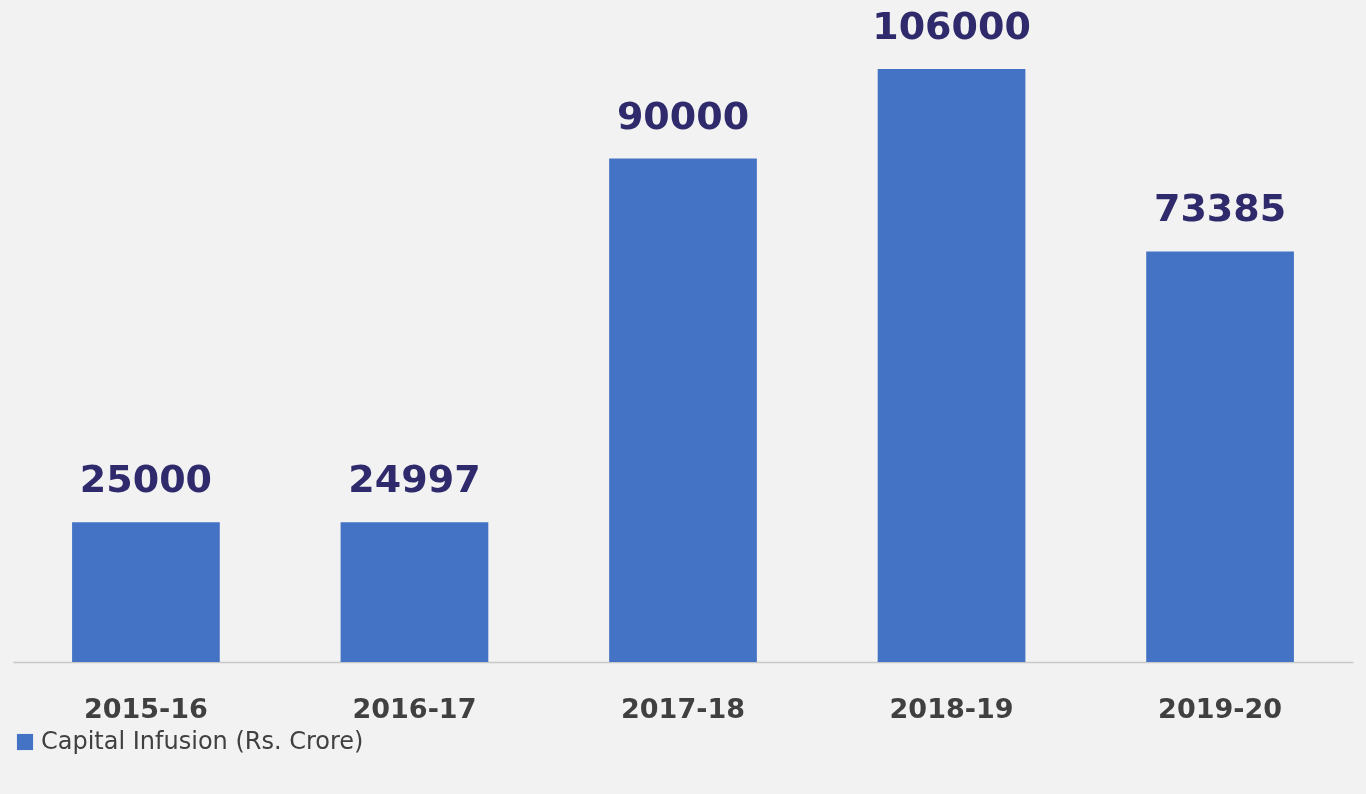  Describe the element at coordinates (1220, 708) in the screenshot. I see `x-tick-label: 2019-20` at that location.